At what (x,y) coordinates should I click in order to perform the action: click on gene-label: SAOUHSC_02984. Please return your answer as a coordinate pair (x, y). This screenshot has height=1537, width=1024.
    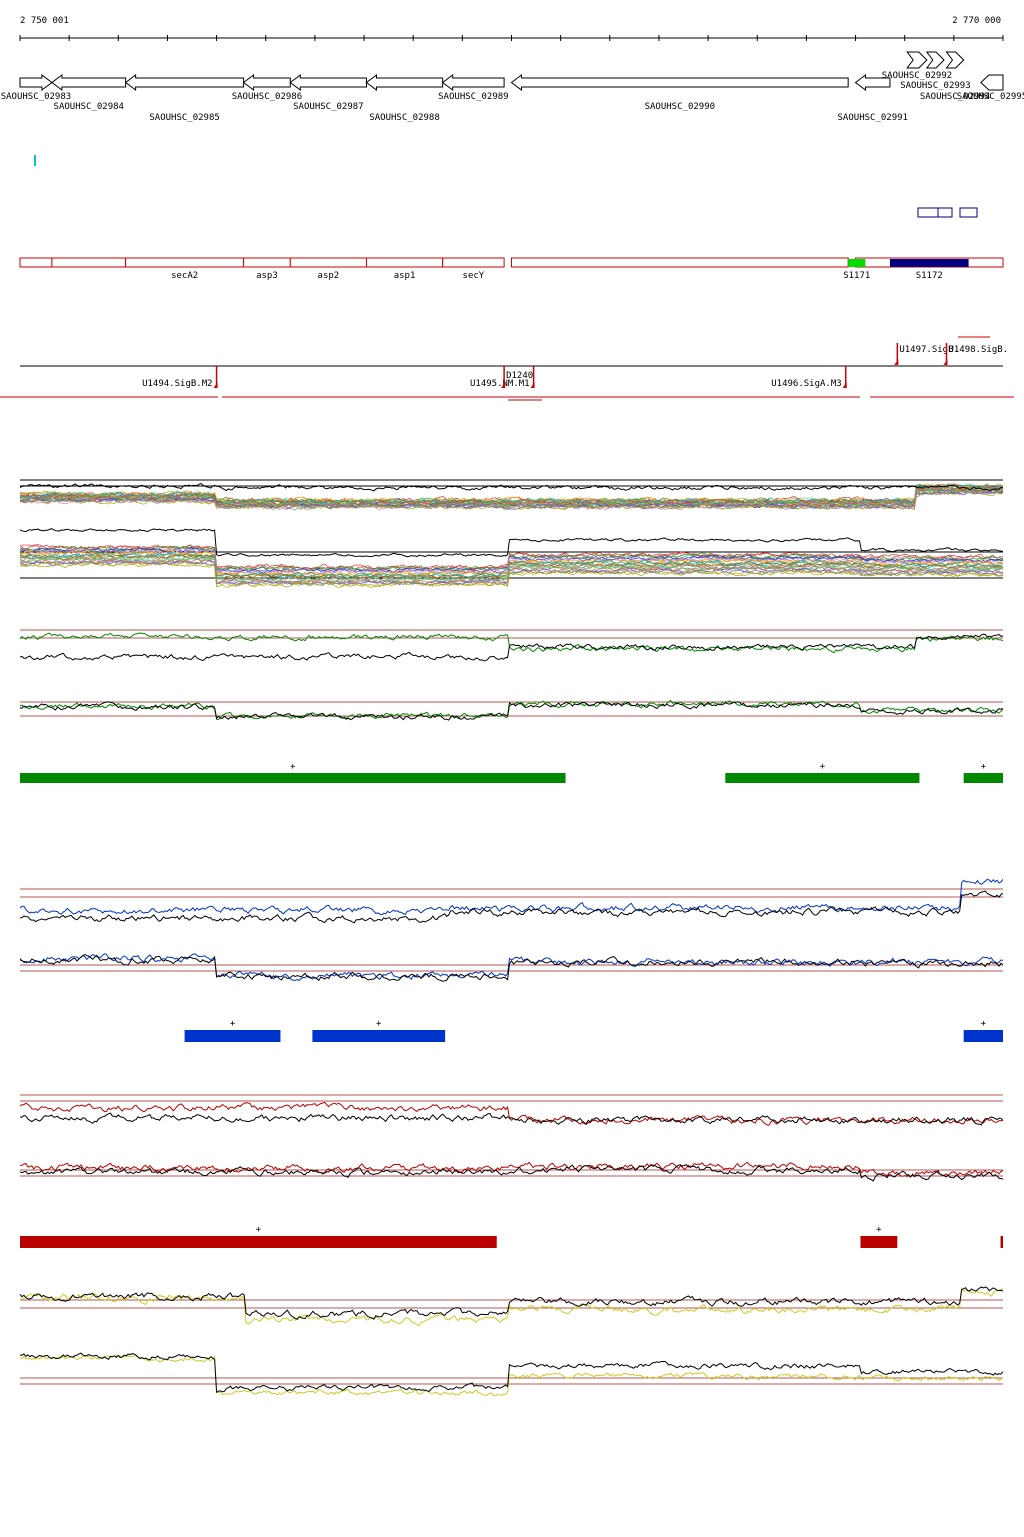
    Looking at the image, I should click on (89, 107).